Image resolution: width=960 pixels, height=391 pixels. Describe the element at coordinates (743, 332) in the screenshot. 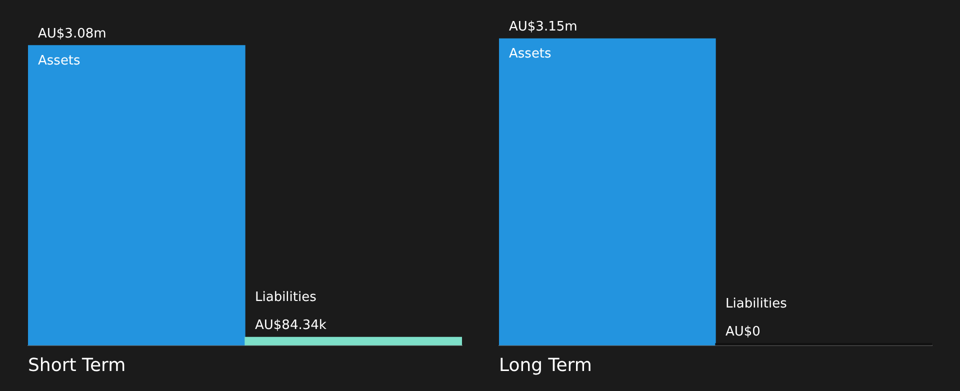

I see `data-label: AU$0` at that location.